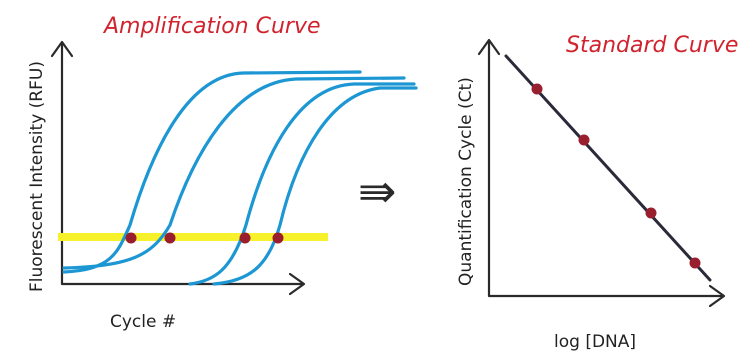 Image resolution: width=753 pixels, height=362 pixels. Describe the element at coordinates (143, 322) in the screenshot. I see `amplification-x-label: Cycle #` at that location.